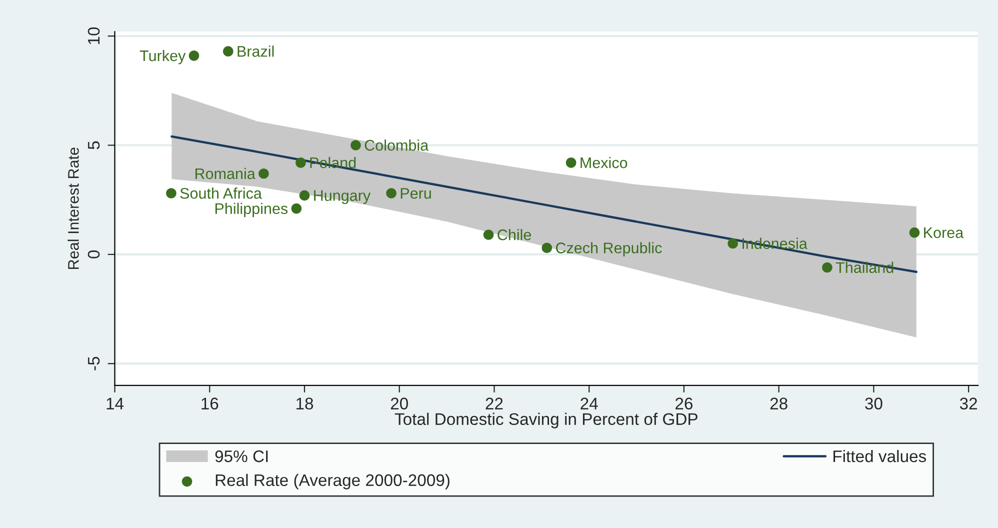 This screenshot has width=998, height=528. What do you see at coordinates (515, 234) in the screenshot?
I see `annotation: Chile` at bounding box center [515, 234].